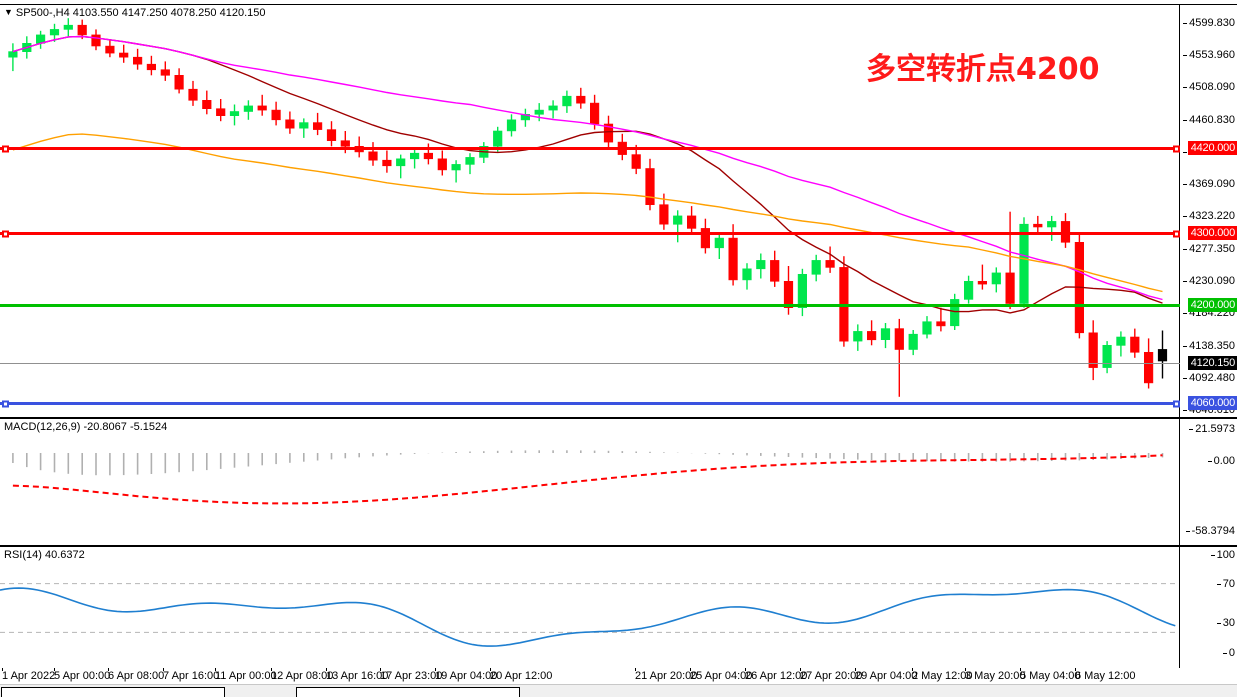 Image resolution: width=1237 pixels, height=697 pixels. I want to click on time-axis-label: 21 Apr 20:00, so click(666, 676).